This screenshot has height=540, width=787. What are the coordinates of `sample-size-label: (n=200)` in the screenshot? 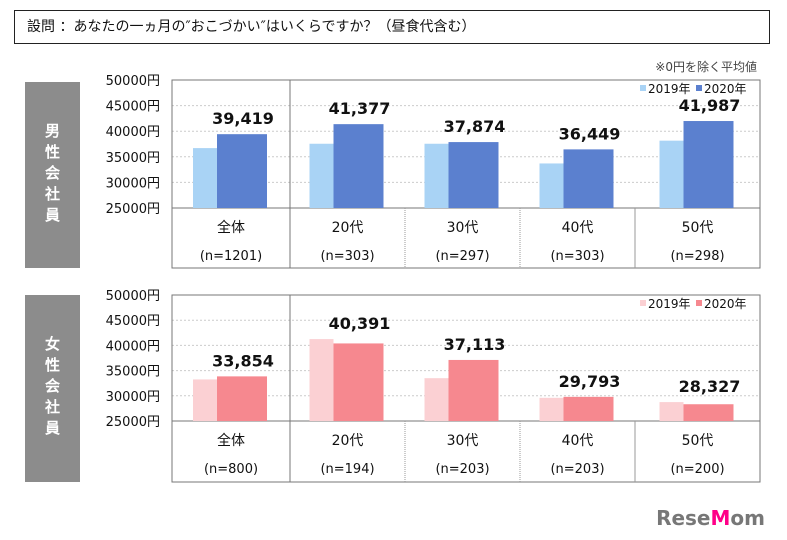 It's located at (697, 469).